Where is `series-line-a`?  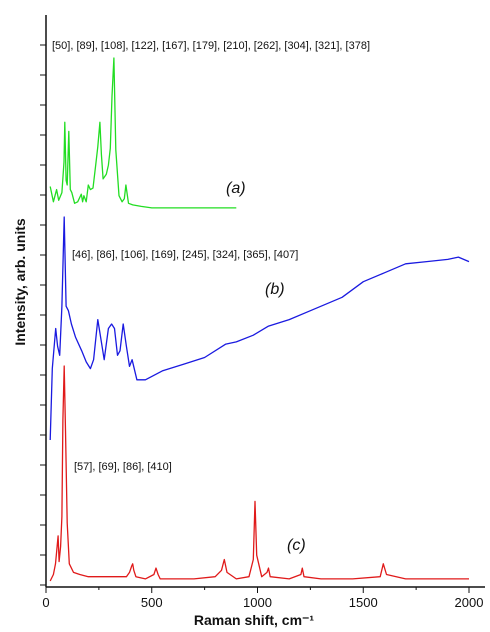 series-line-a is located at coordinates (143, 133).